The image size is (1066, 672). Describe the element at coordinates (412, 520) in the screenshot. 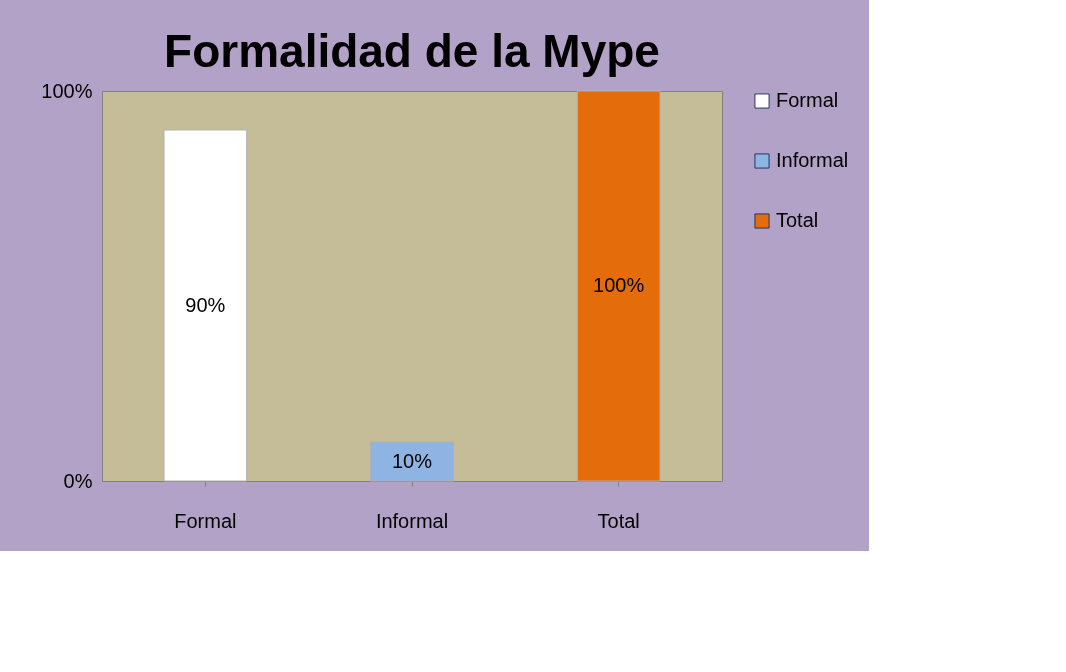

I see `x-tick-label: Informal` at that location.